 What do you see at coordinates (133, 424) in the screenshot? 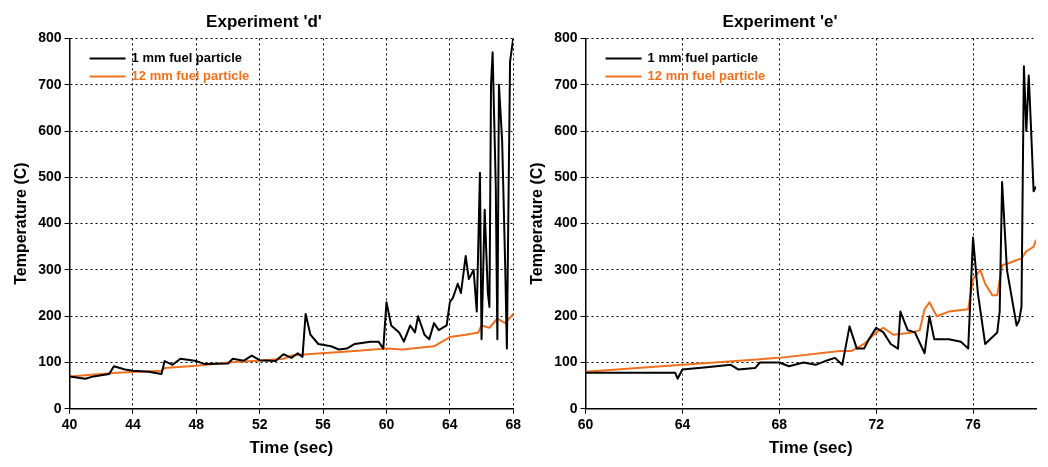
I see `x-tick-label: 44` at bounding box center [133, 424].